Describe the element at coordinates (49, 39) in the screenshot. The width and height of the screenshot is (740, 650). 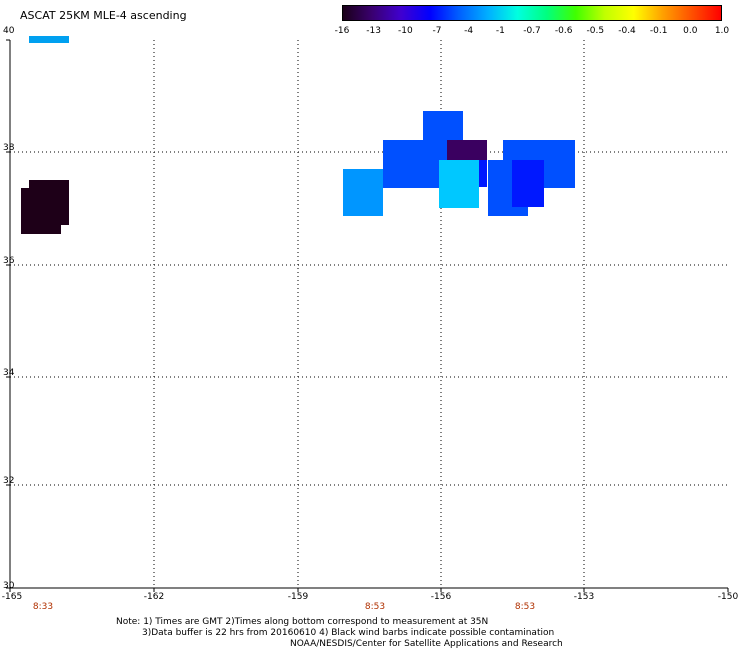
I see `legend-swatch` at that location.